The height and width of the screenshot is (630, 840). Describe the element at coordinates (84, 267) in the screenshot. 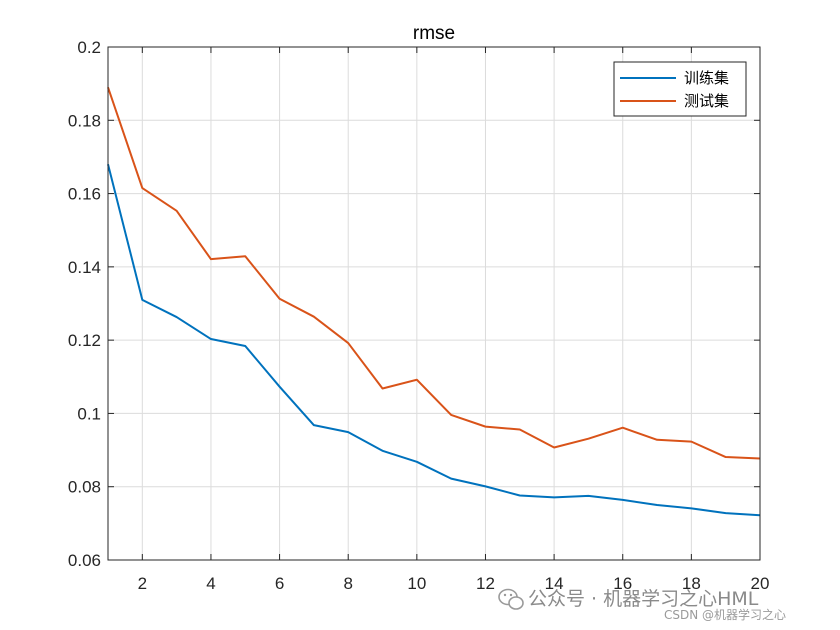

I see `y-tick-label: 0.14` at that location.